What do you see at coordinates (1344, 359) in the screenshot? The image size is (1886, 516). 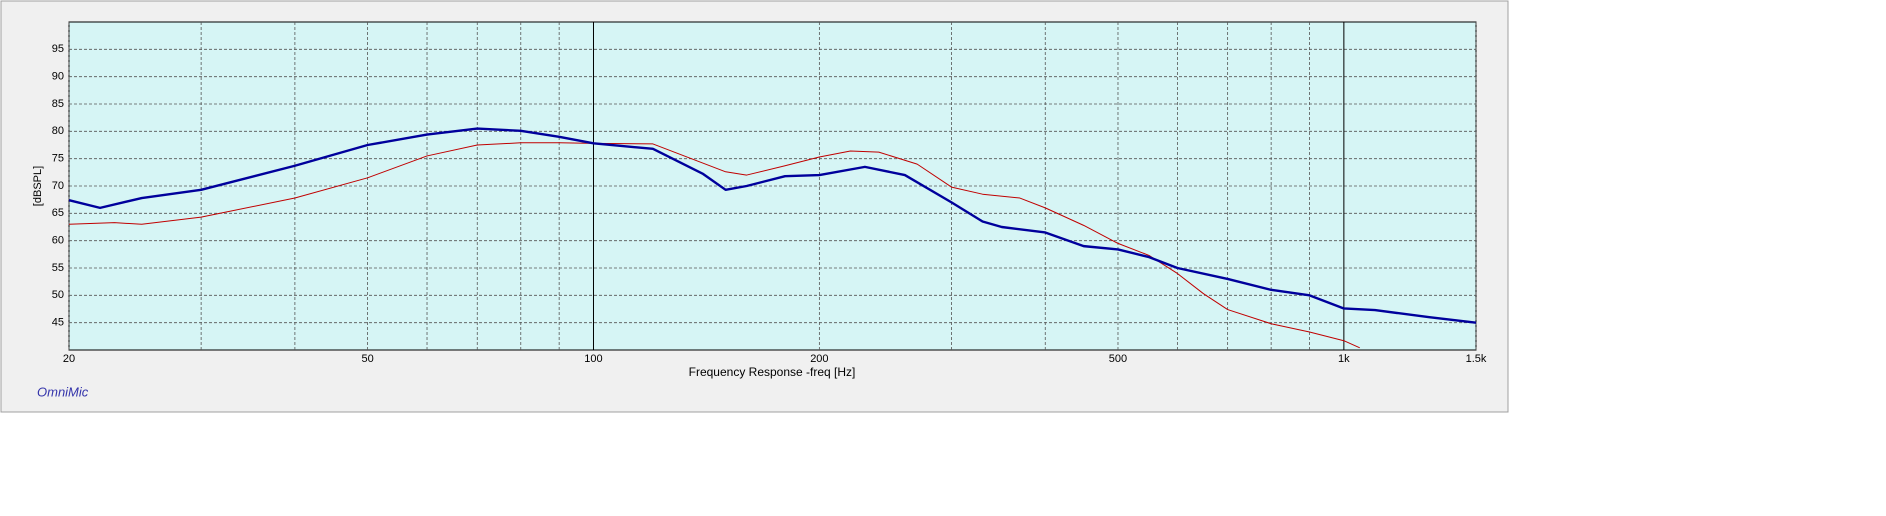 I see `x-tick-label: 1k` at bounding box center [1344, 359].